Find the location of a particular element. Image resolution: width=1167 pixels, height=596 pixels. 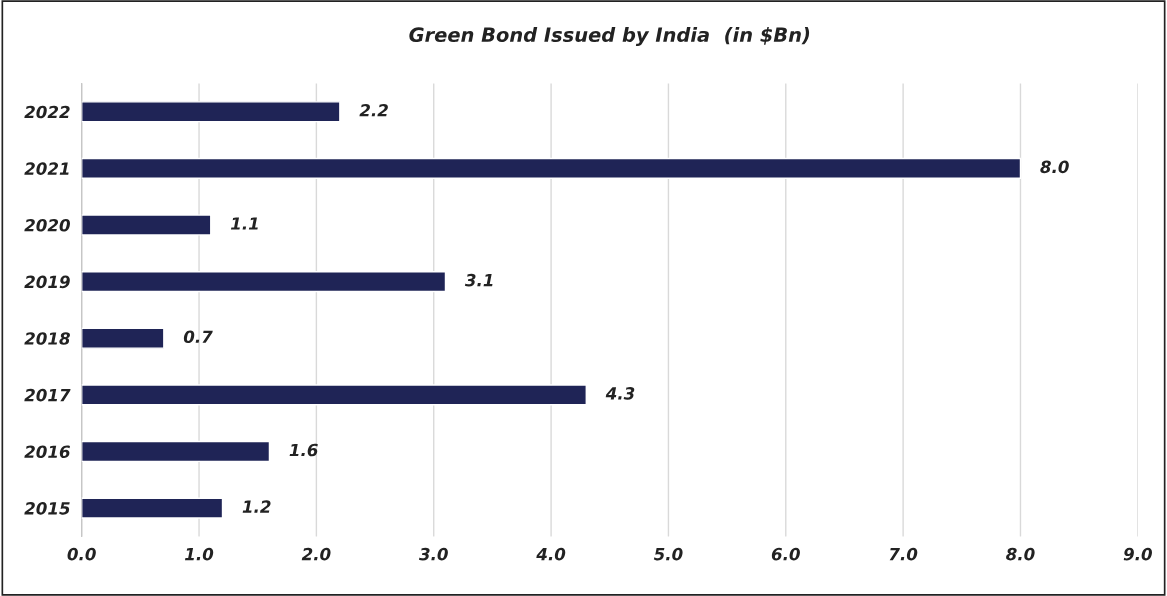

y-tick-label: 2017 is located at coordinates (47, 395).